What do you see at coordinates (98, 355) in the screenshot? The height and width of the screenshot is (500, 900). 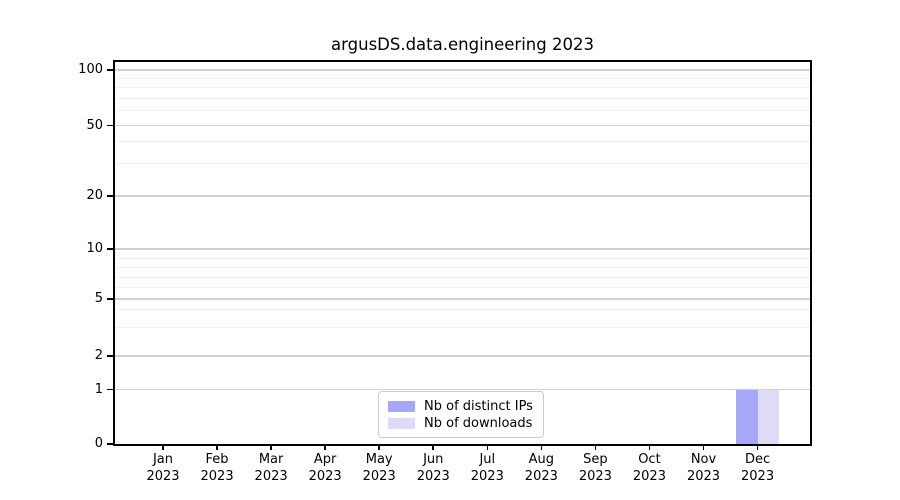 I see `y-tick-label: 2` at bounding box center [98, 355].